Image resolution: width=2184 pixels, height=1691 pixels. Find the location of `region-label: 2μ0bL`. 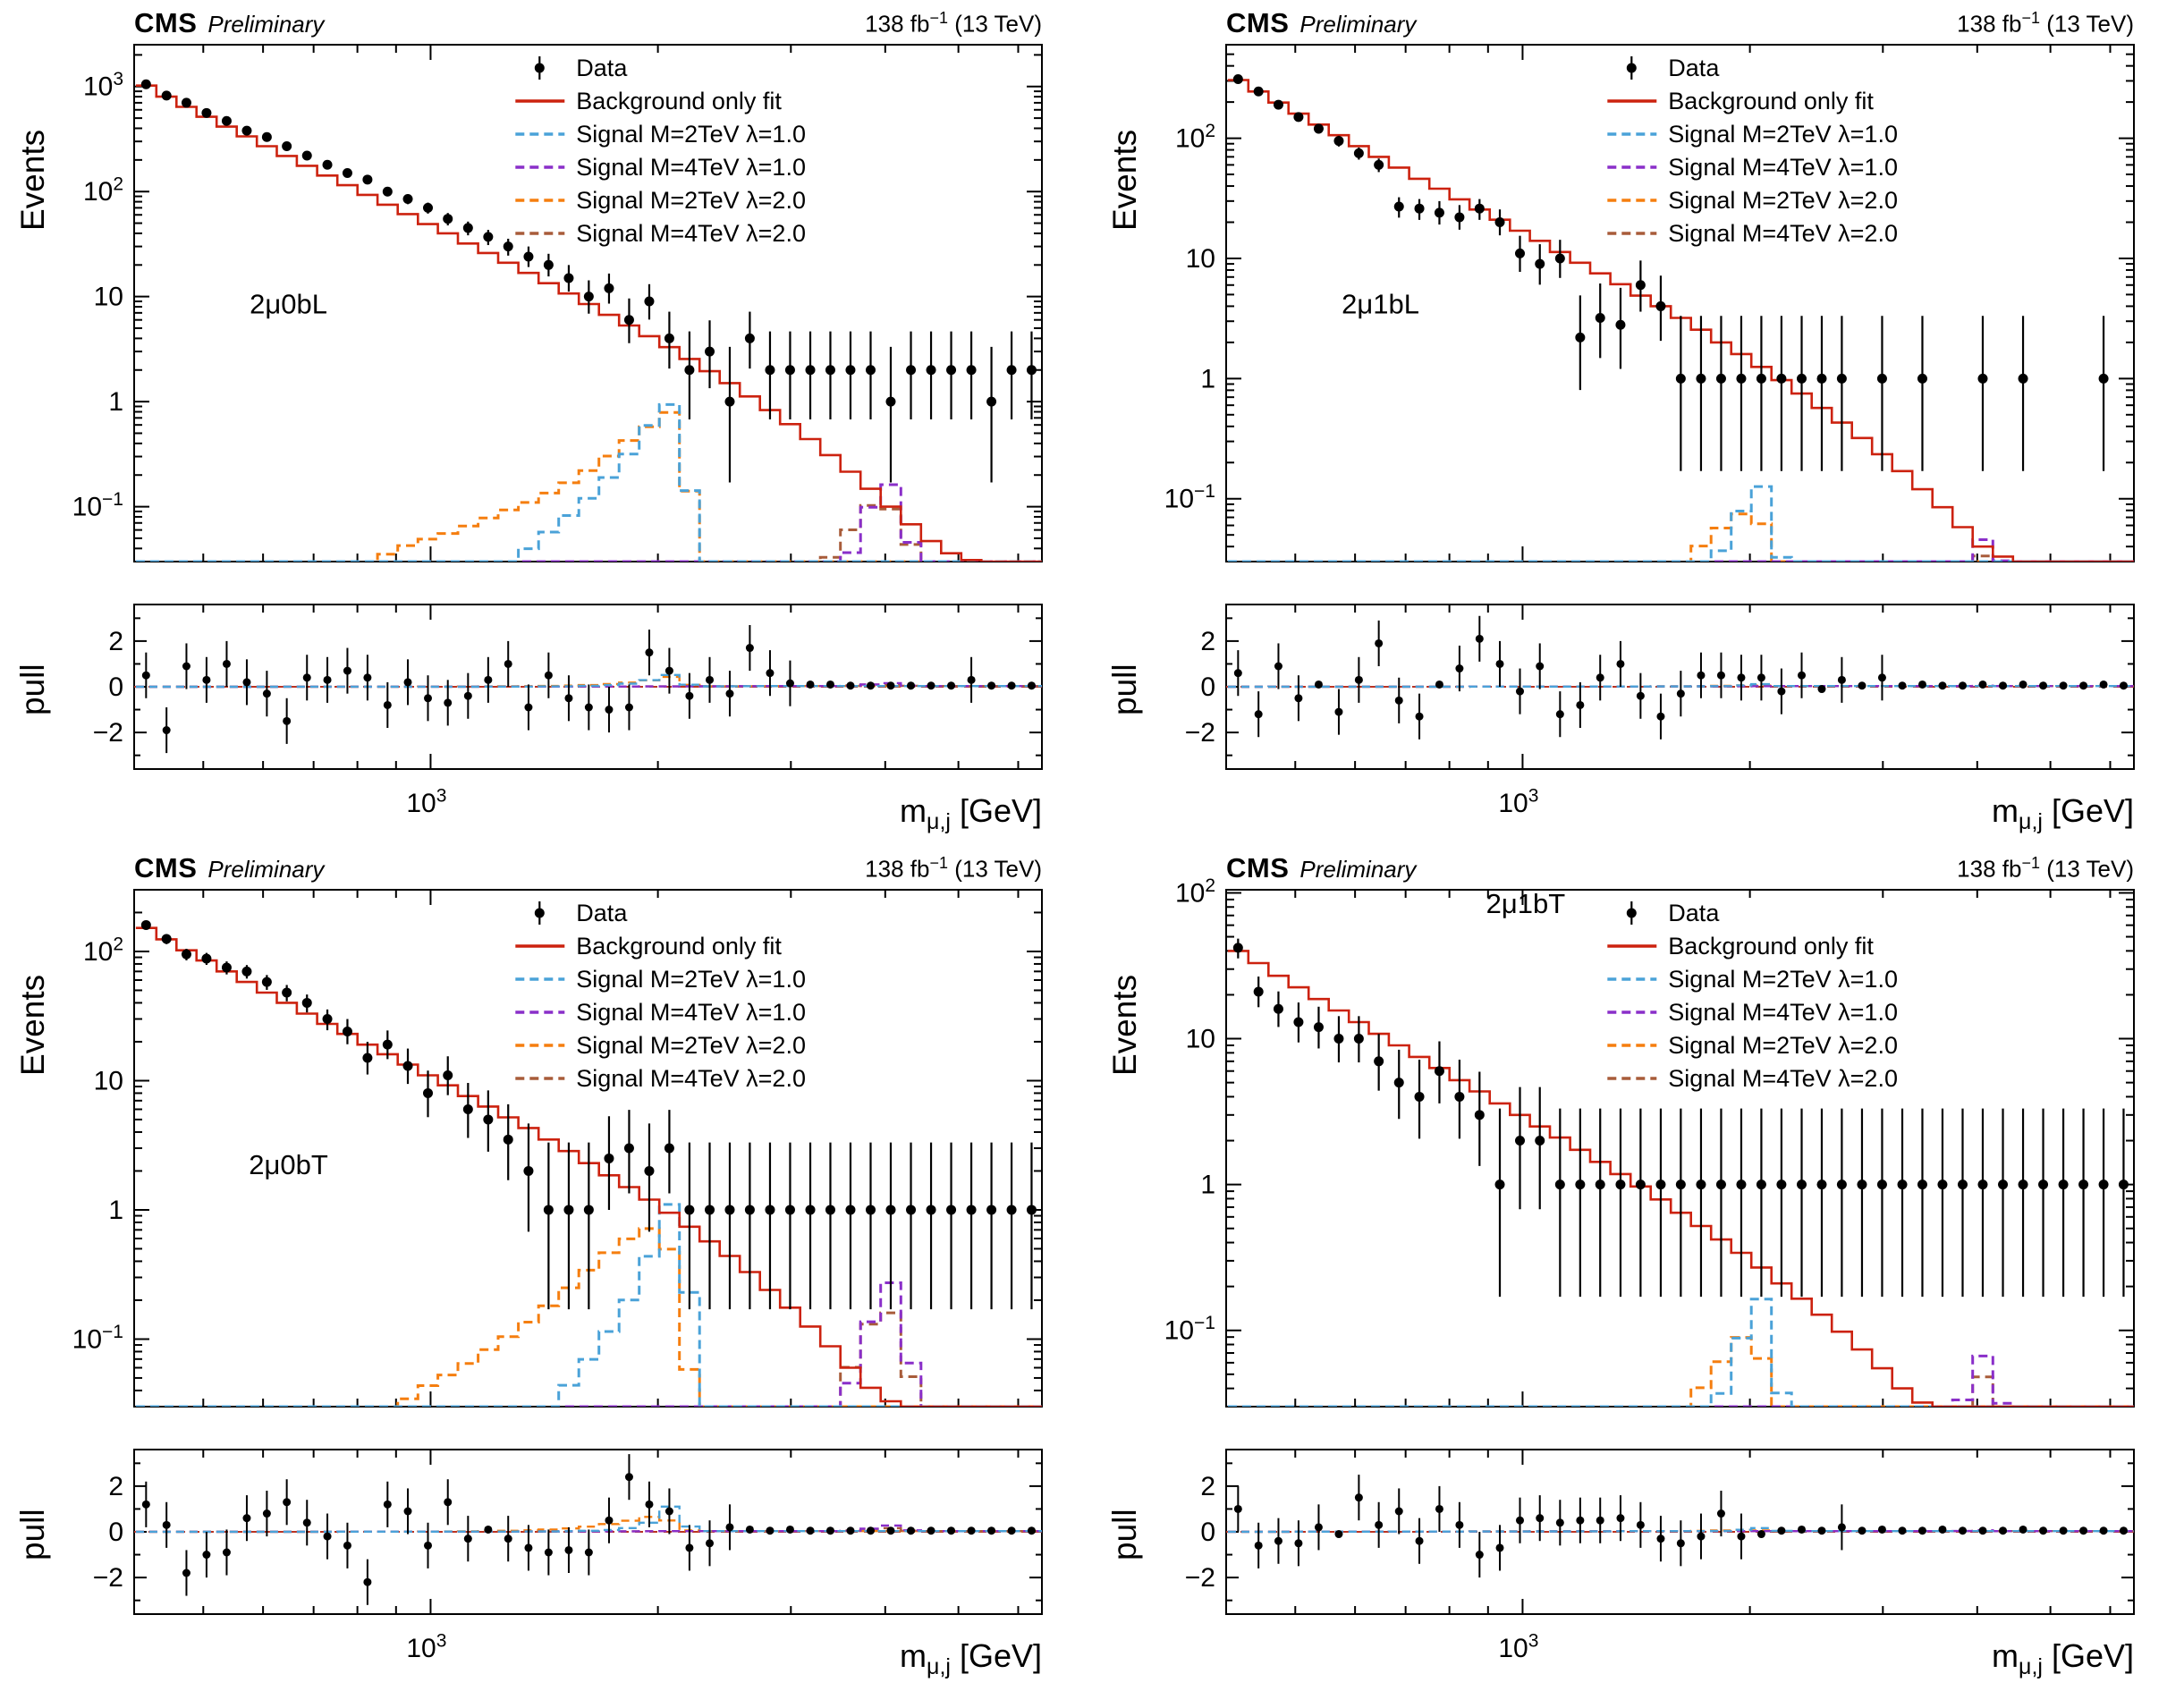

region-label: 2μ0bL is located at coordinates (288, 304).